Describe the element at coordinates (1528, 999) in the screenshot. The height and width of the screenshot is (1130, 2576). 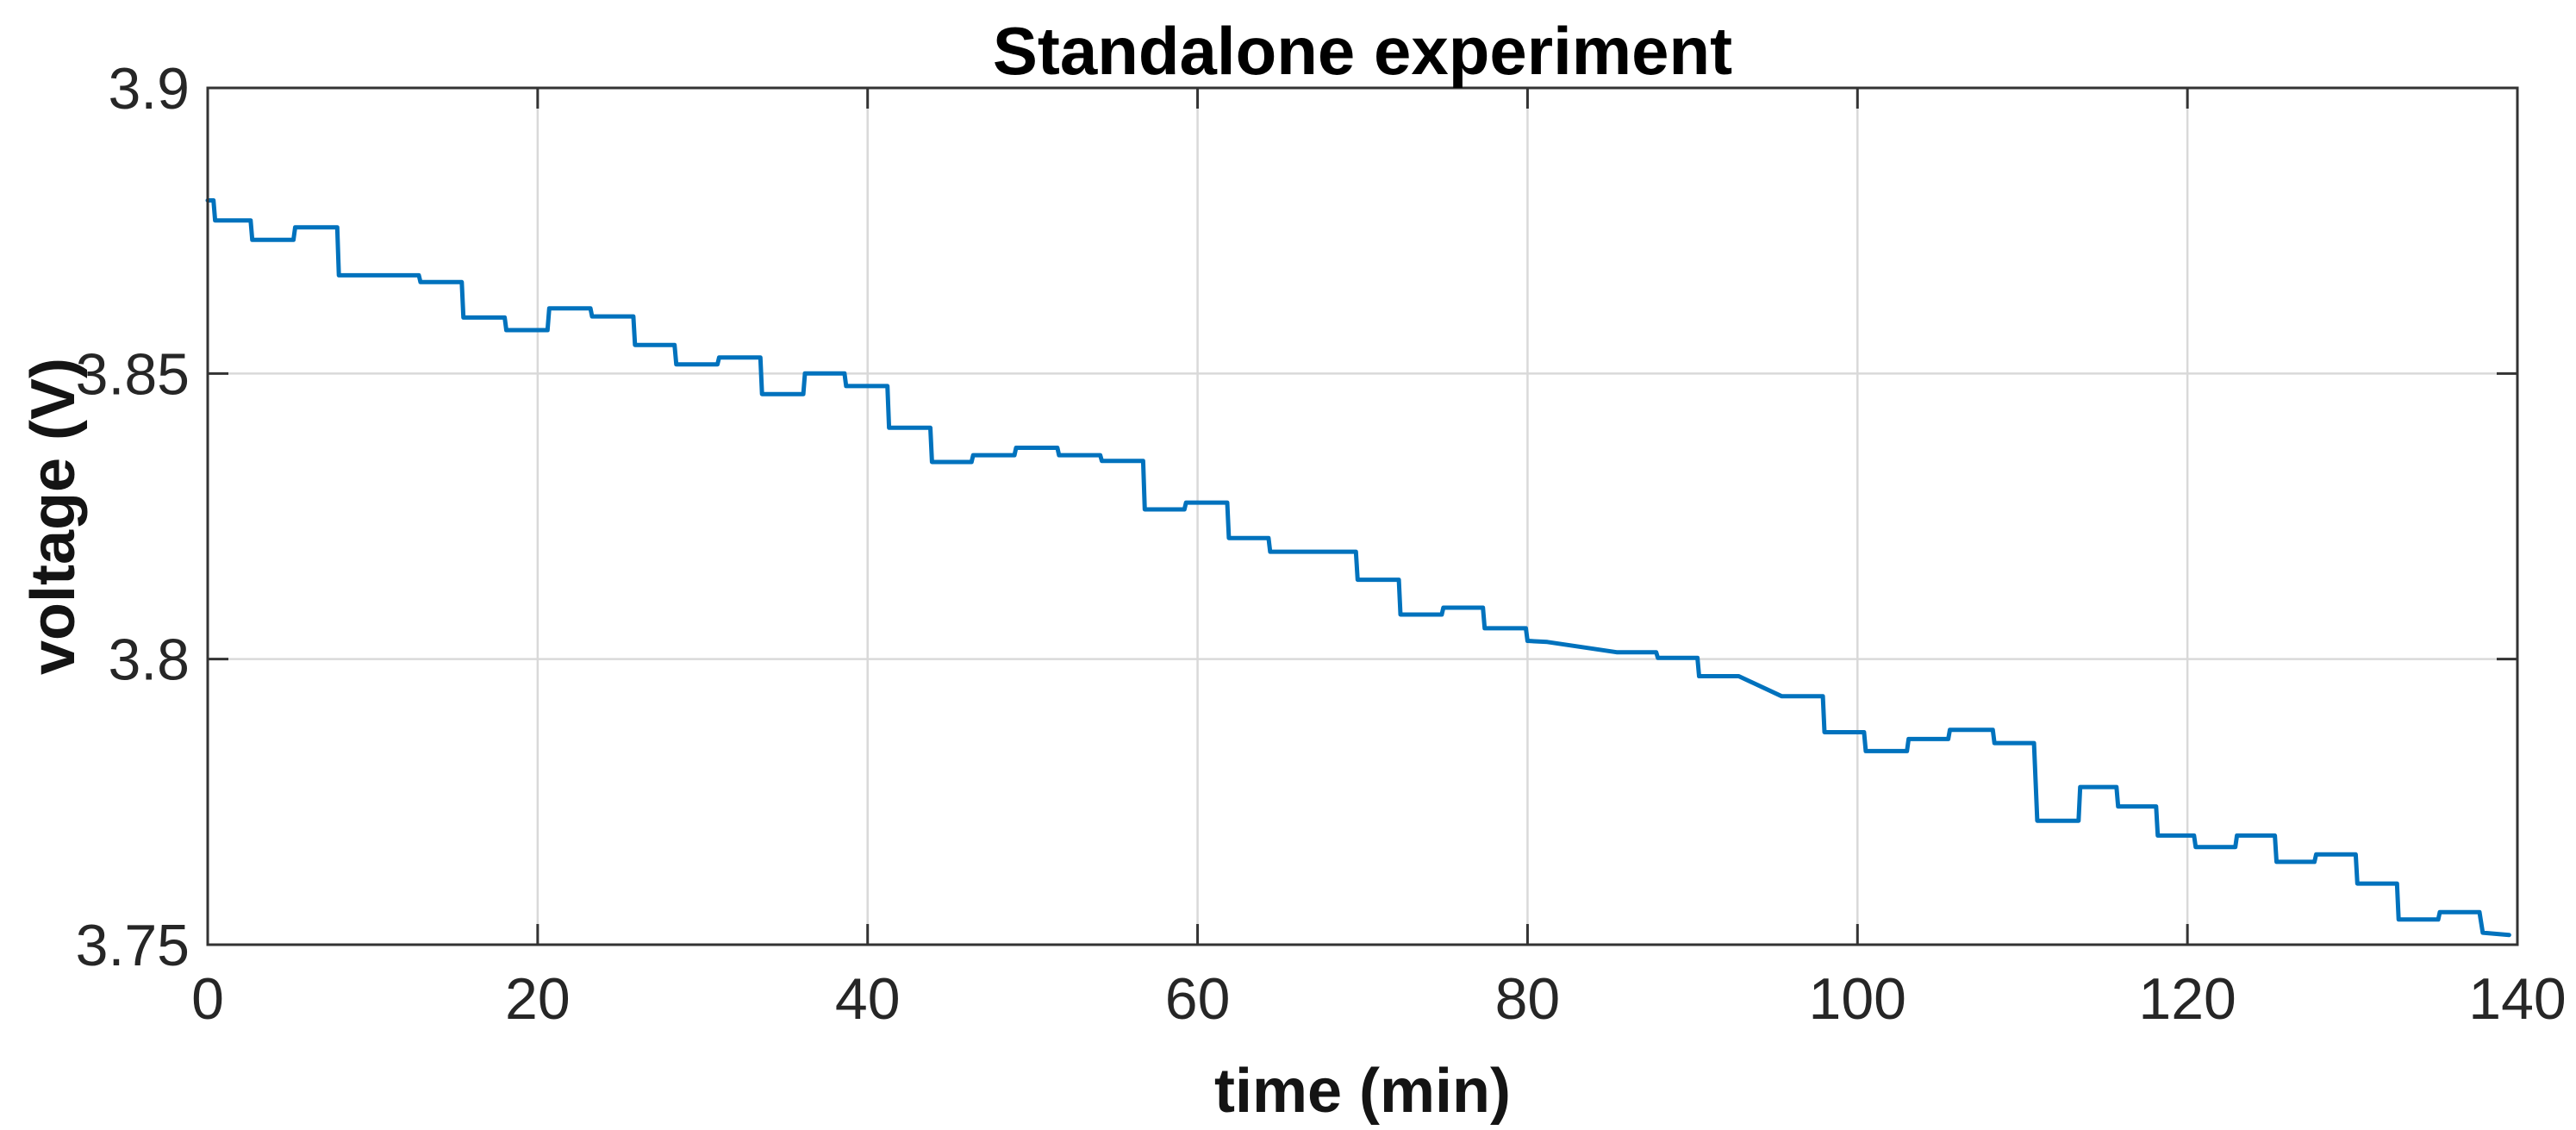
I see `x-tick-label: 80` at that location.